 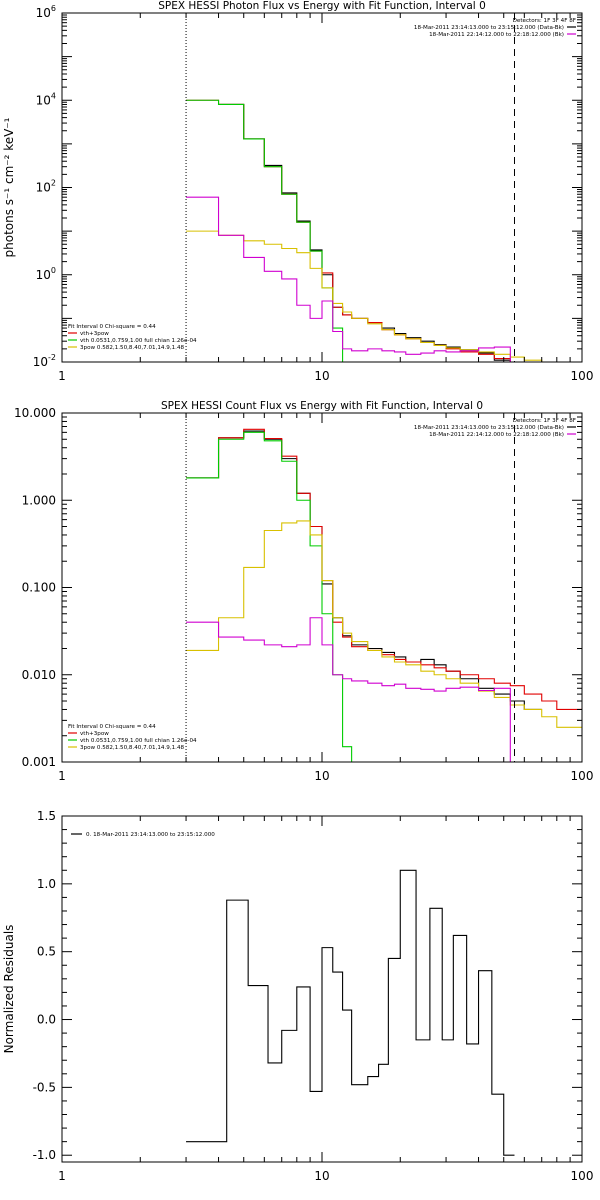 I want to click on y-tick-label-4: 10⁶, so click(x=46, y=12).